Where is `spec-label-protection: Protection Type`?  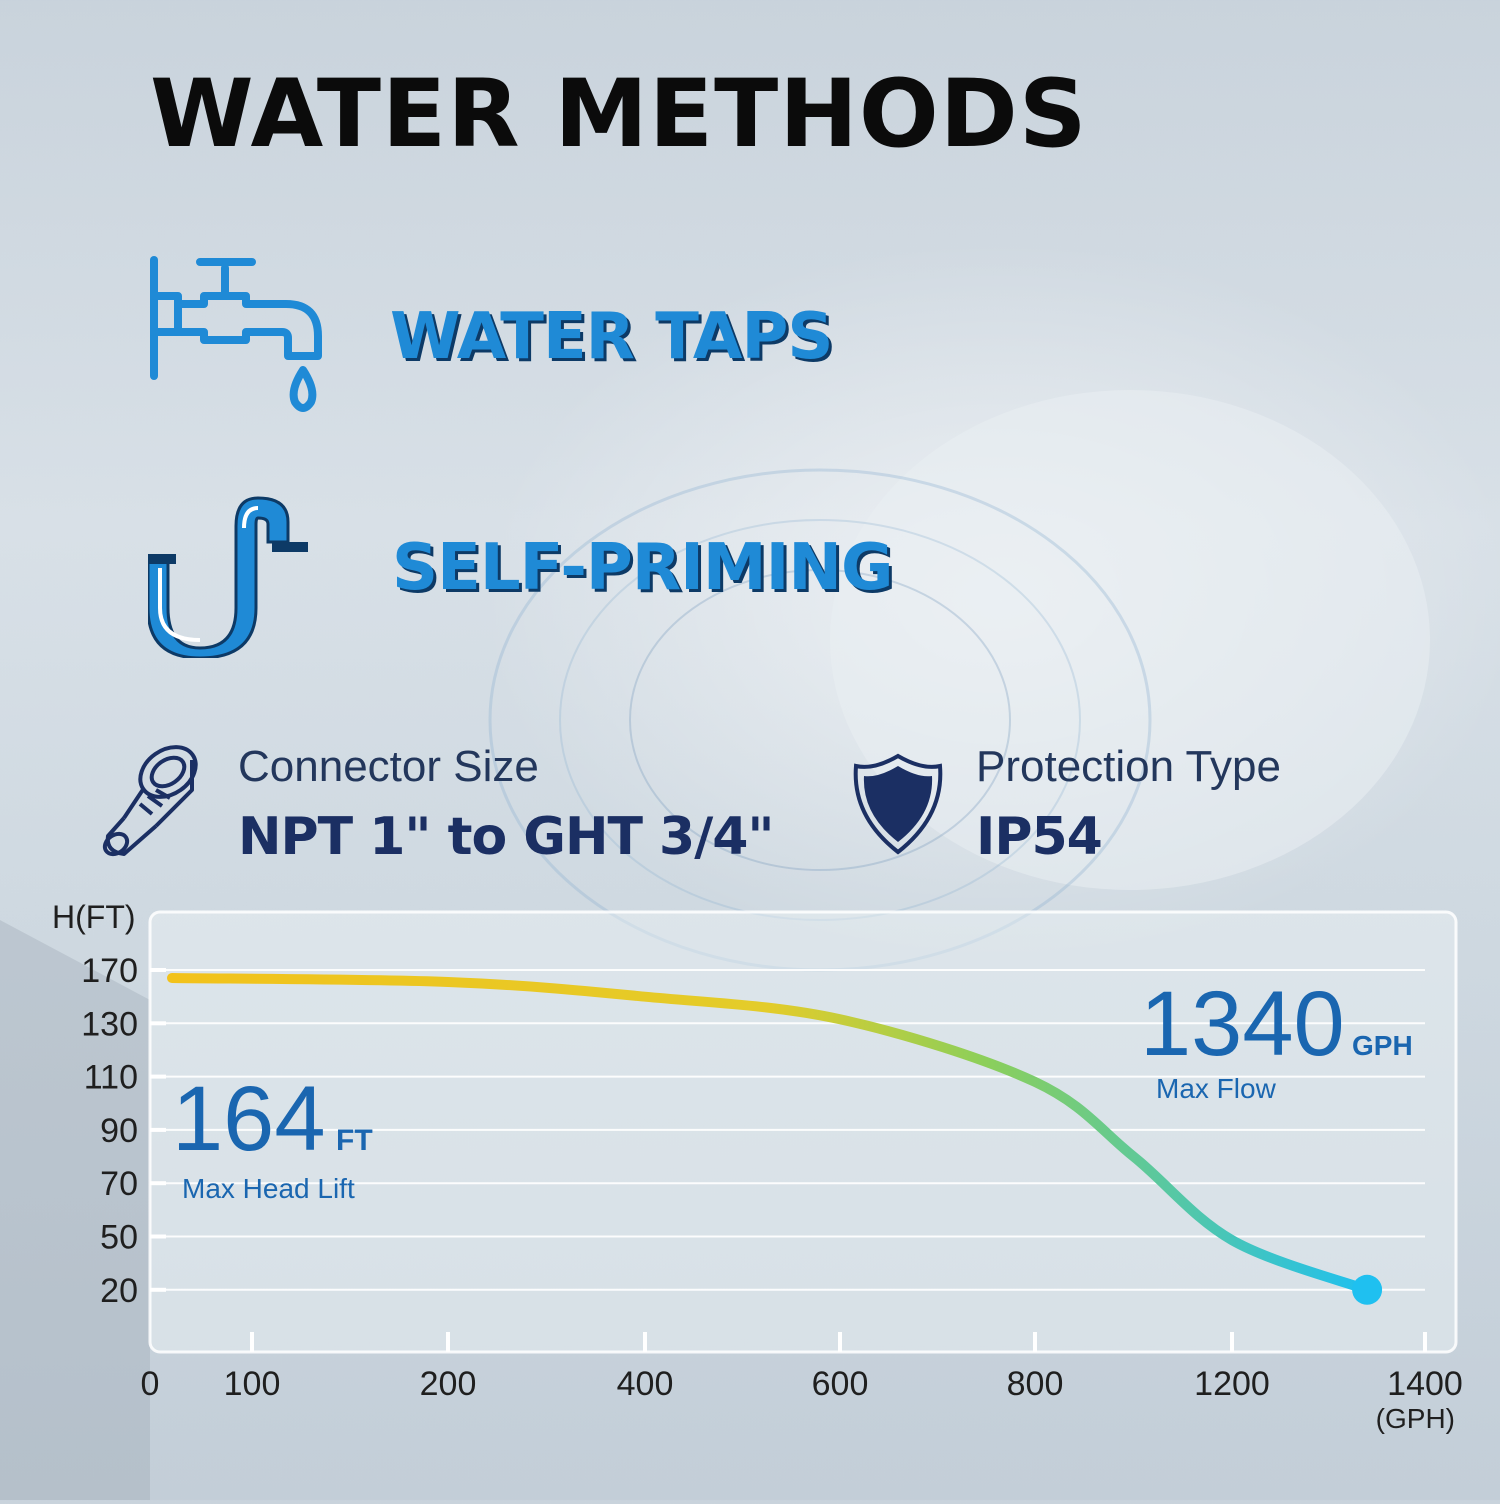 spec-label-protection: Protection Type is located at coordinates (1128, 766).